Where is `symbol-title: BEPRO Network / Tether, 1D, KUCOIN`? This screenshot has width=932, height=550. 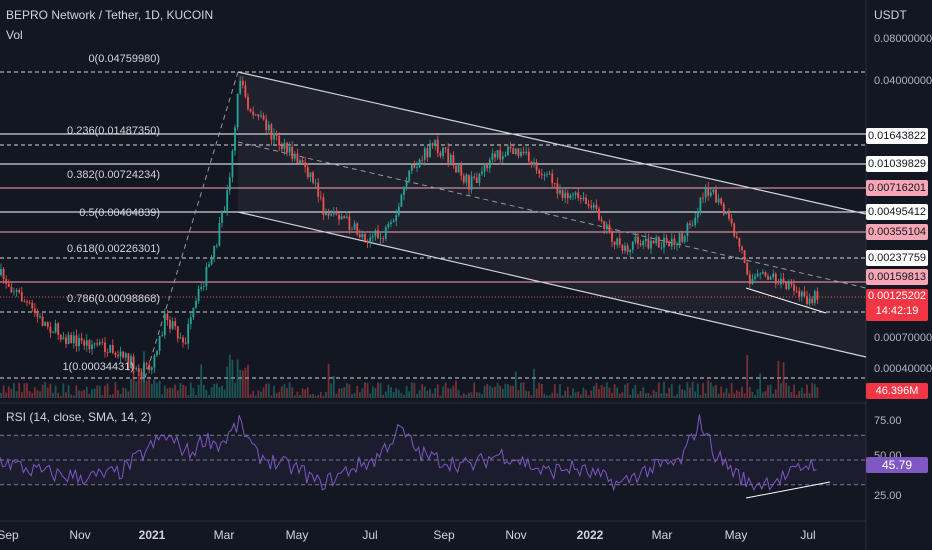 symbol-title: BEPRO Network / Tether, 1D, KUCOIN is located at coordinates (110, 15).